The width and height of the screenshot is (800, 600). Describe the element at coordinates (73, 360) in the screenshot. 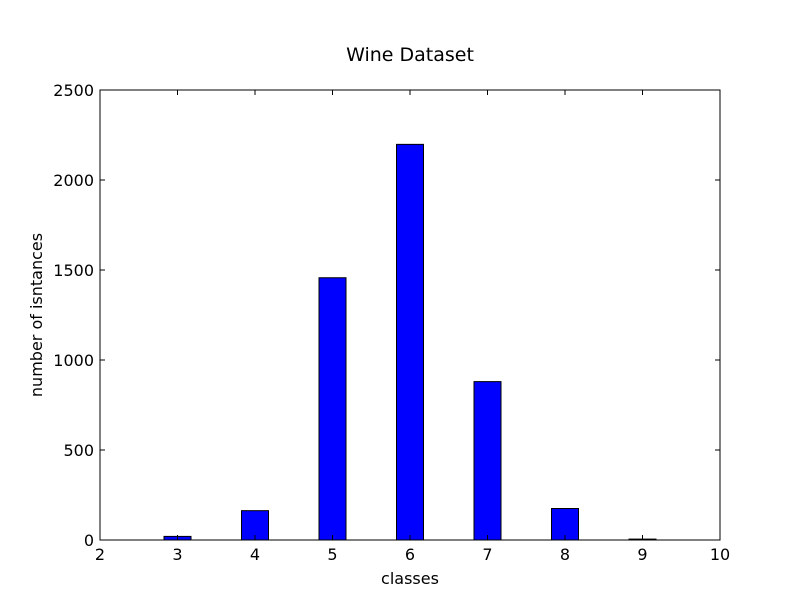

I see `y-tick-label: 1000` at that location.